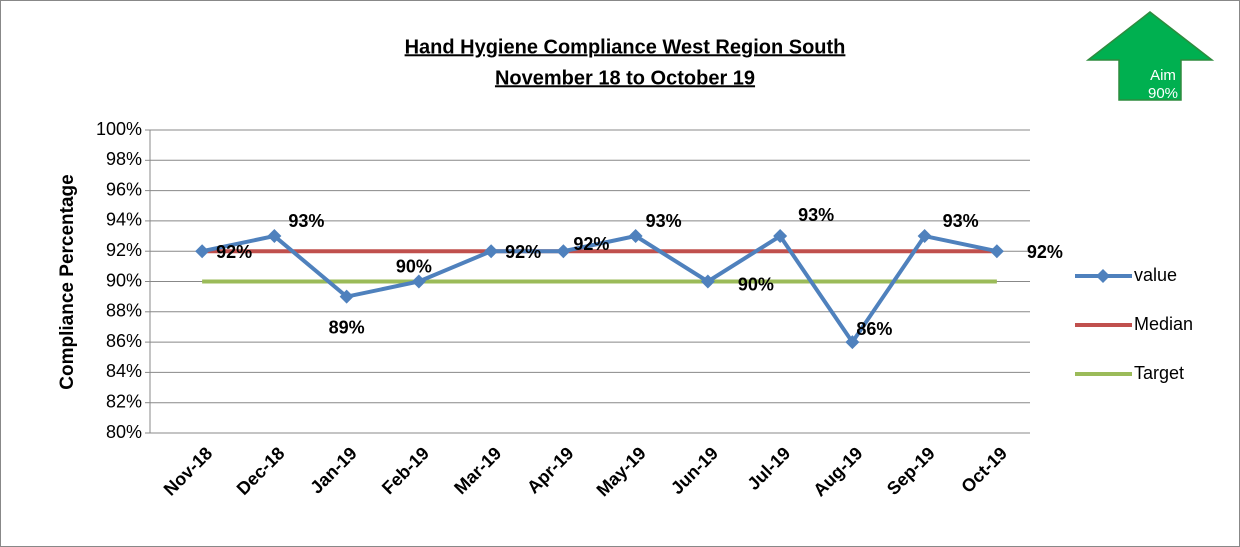  What do you see at coordinates (625, 78) in the screenshot?
I see `chart-subtitle: November 18 to October 19` at bounding box center [625, 78].